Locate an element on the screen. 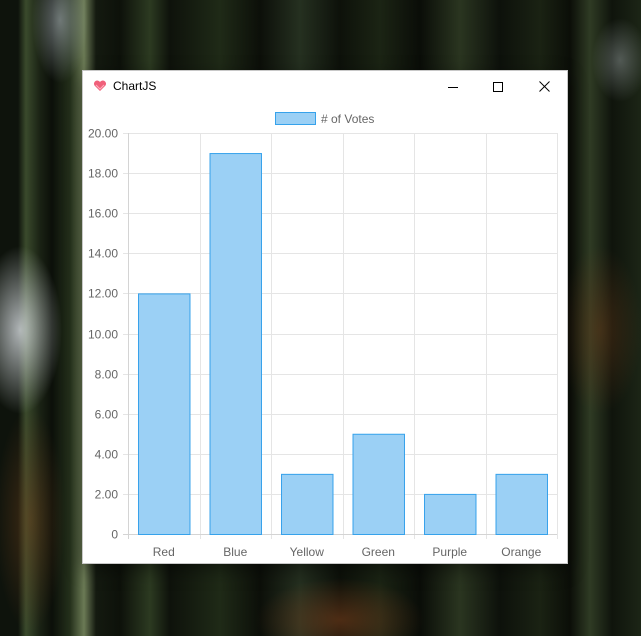 This screenshot has height=636, width=641. y-tick-label: 20.00 is located at coordinates (103, 134).